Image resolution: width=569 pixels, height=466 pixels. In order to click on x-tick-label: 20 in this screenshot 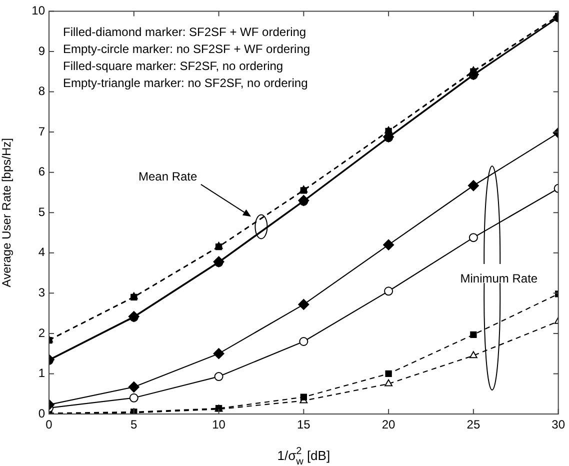, I will do `click(389, 425)`.